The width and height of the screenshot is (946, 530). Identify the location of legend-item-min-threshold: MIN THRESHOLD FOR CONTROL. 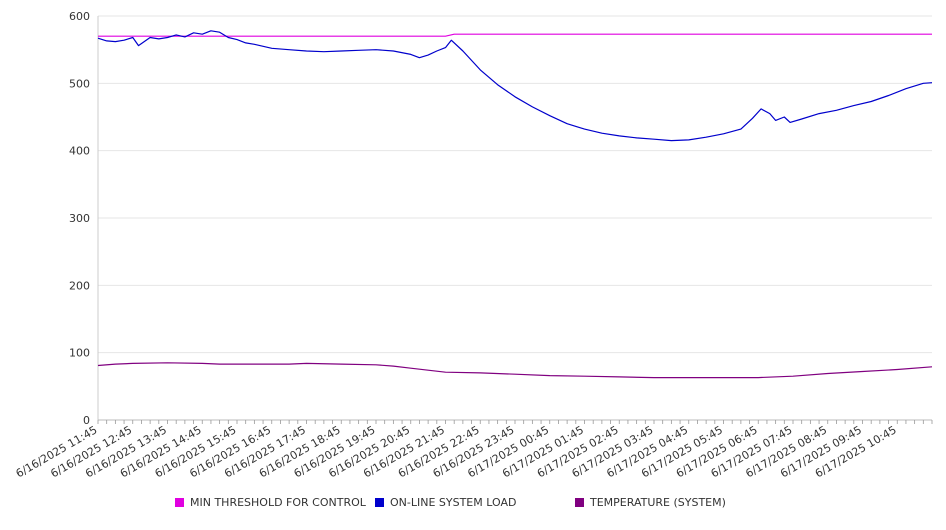
(270, 502).